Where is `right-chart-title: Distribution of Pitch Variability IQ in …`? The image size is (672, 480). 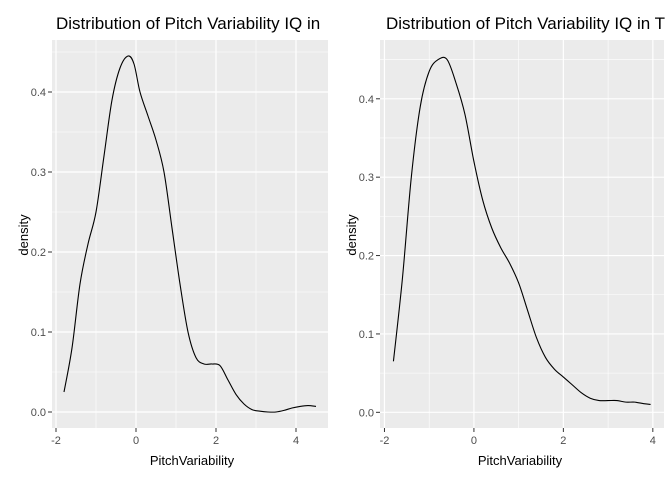
right-chart-title: Distribution of Pitch Variability IQ in … is located at coordinates (525, 23).